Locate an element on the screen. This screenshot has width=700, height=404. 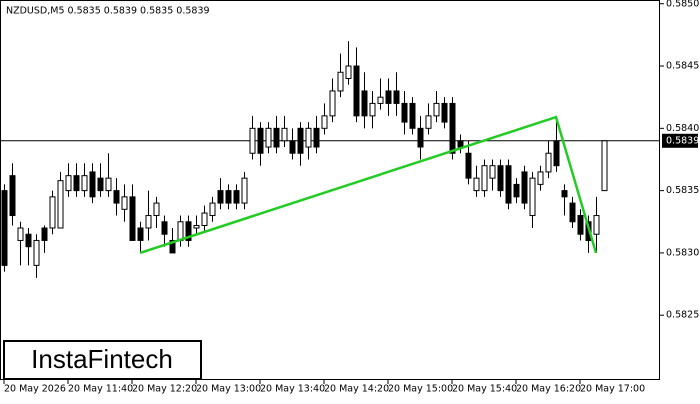
x-tick-label: 20 May 14:20 is located at coordinates (356, 389).